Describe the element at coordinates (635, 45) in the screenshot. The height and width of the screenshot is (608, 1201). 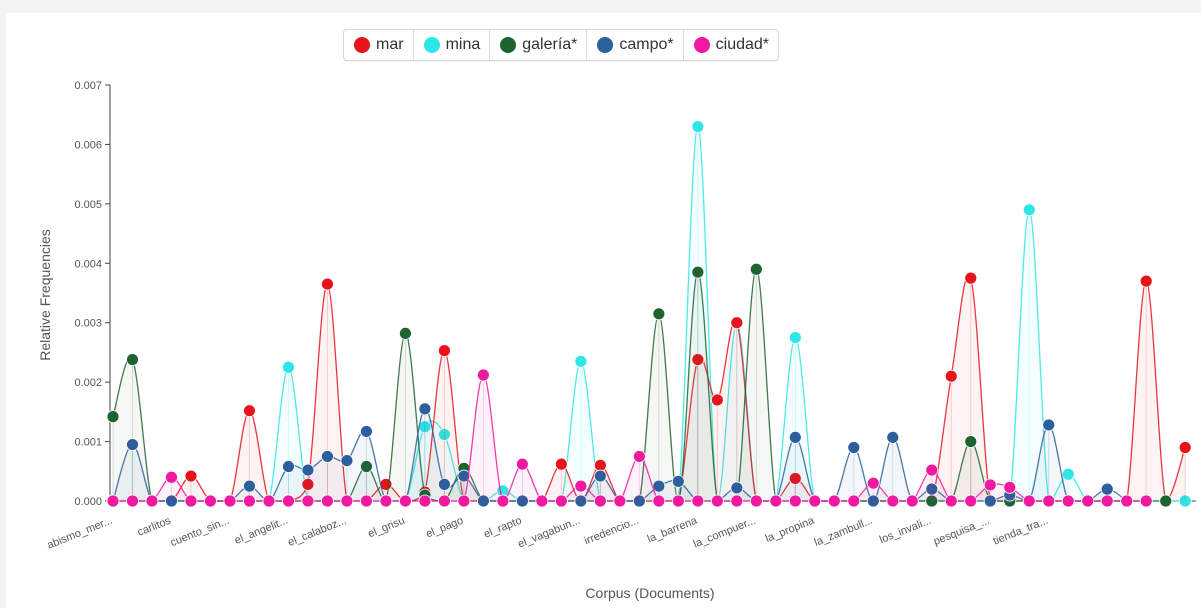
I see `legend-item-campo: campo*` at that location.